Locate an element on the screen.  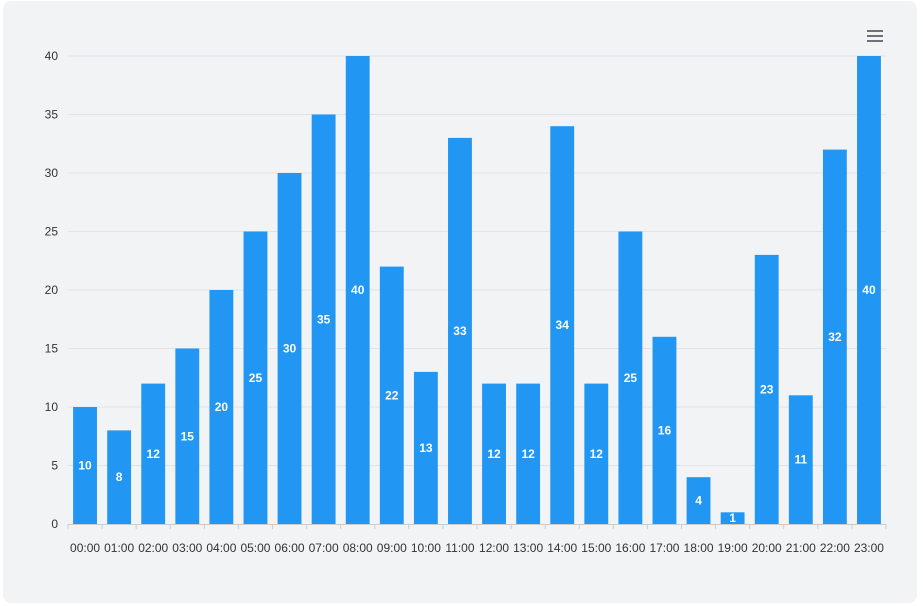
data-label: 23 is located at coordinates (767, 389).